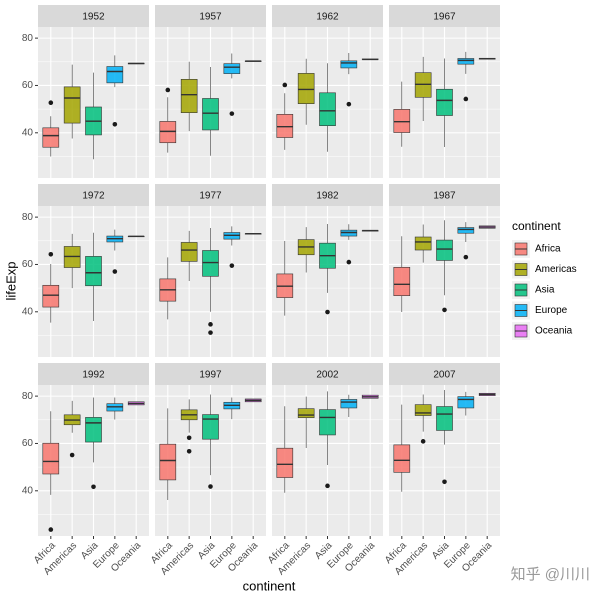 This screenshot has height=600, width=600. I want to click on strip-label: 1977, so click(210, 196).